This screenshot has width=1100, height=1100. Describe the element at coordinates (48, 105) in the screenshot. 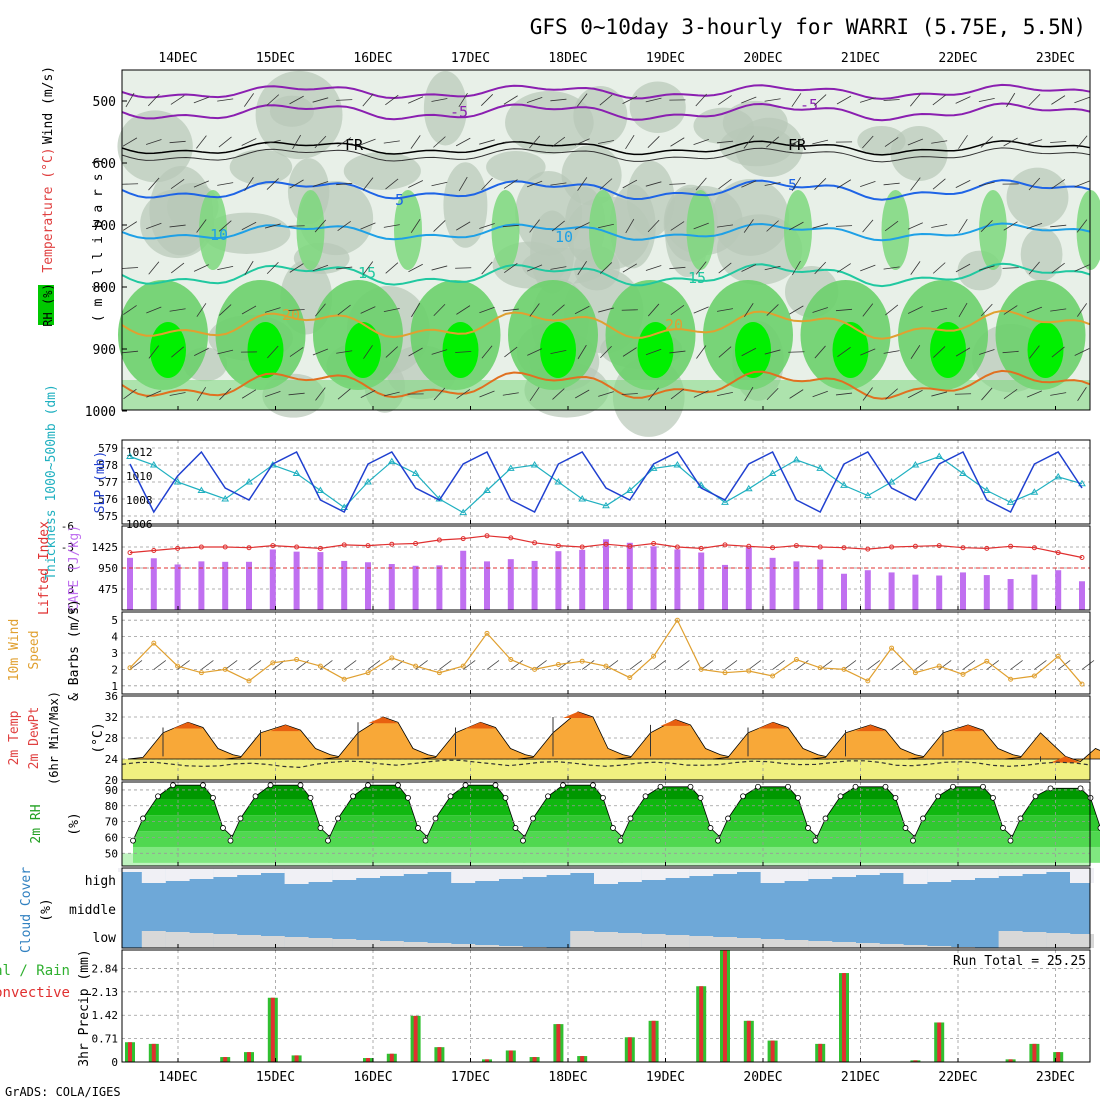

I see `wind-axis-label: Wind (m/s)` at that location.